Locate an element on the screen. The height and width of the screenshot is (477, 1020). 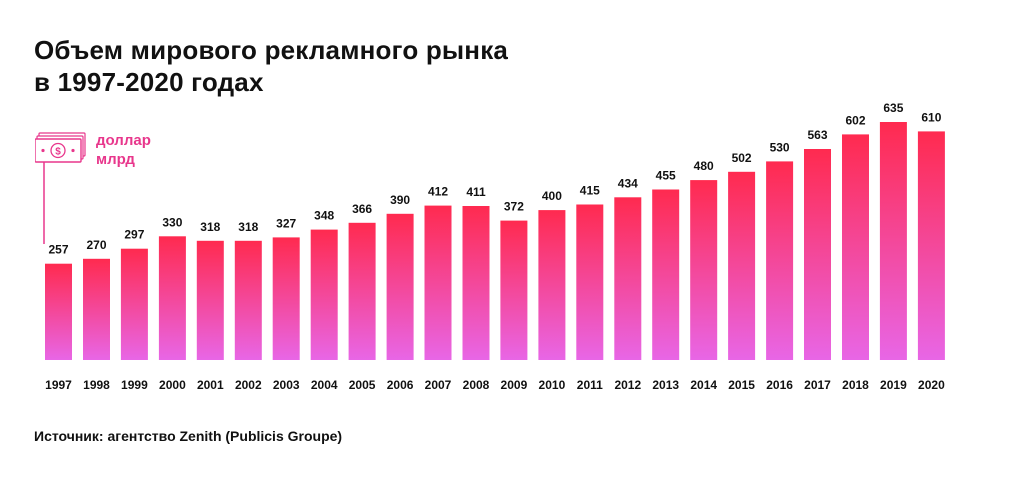
value-label-2005: 366 is located at coordinates (362, 209).